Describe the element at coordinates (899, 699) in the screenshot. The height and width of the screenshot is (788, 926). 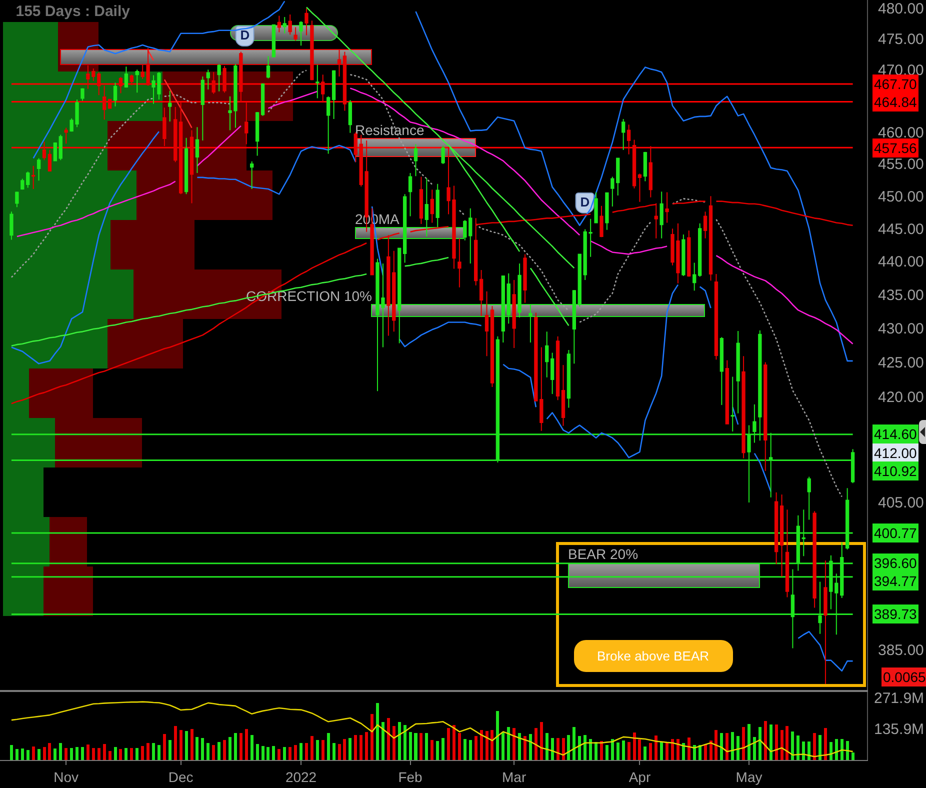
I see `y-tick-label: 271.9M` at that location.